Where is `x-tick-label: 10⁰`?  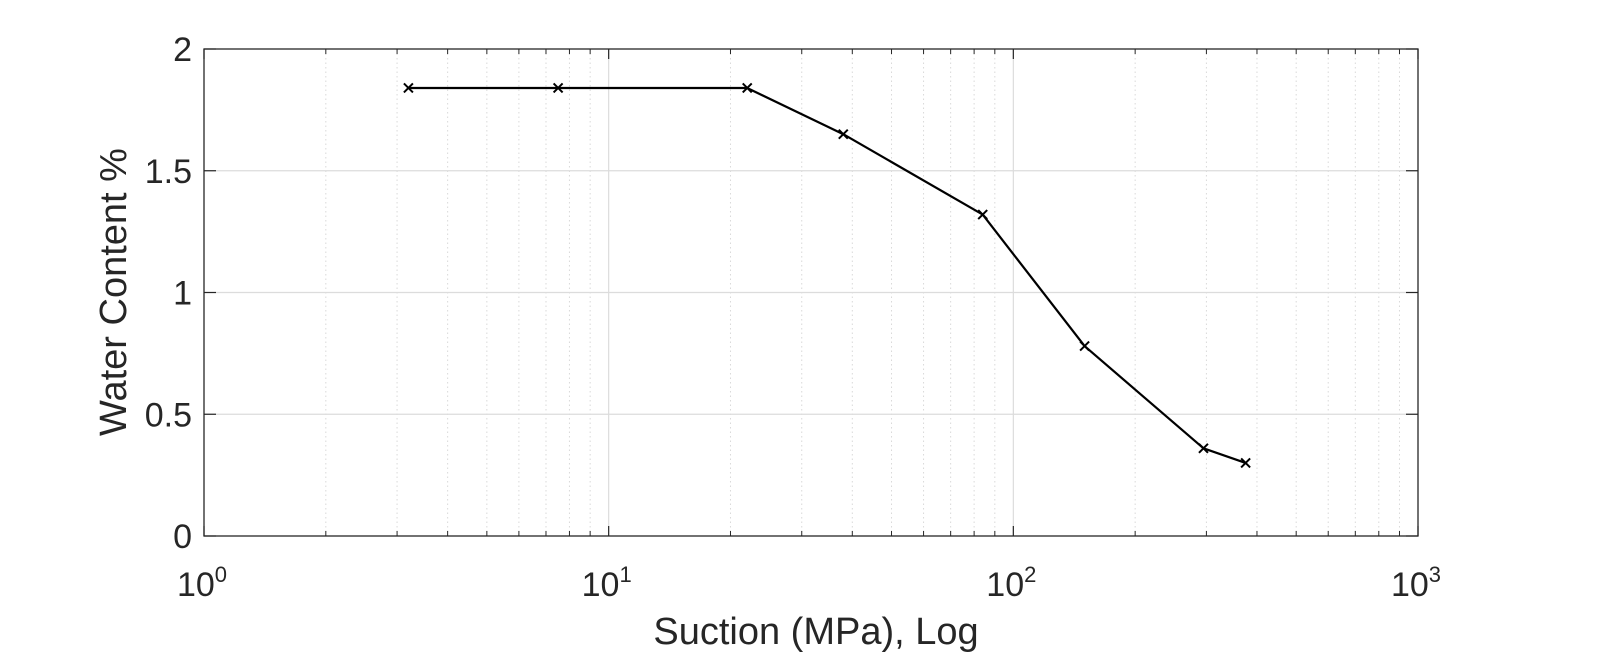
x-tick-label: 10⁰ is located at coordinates (202, 583).